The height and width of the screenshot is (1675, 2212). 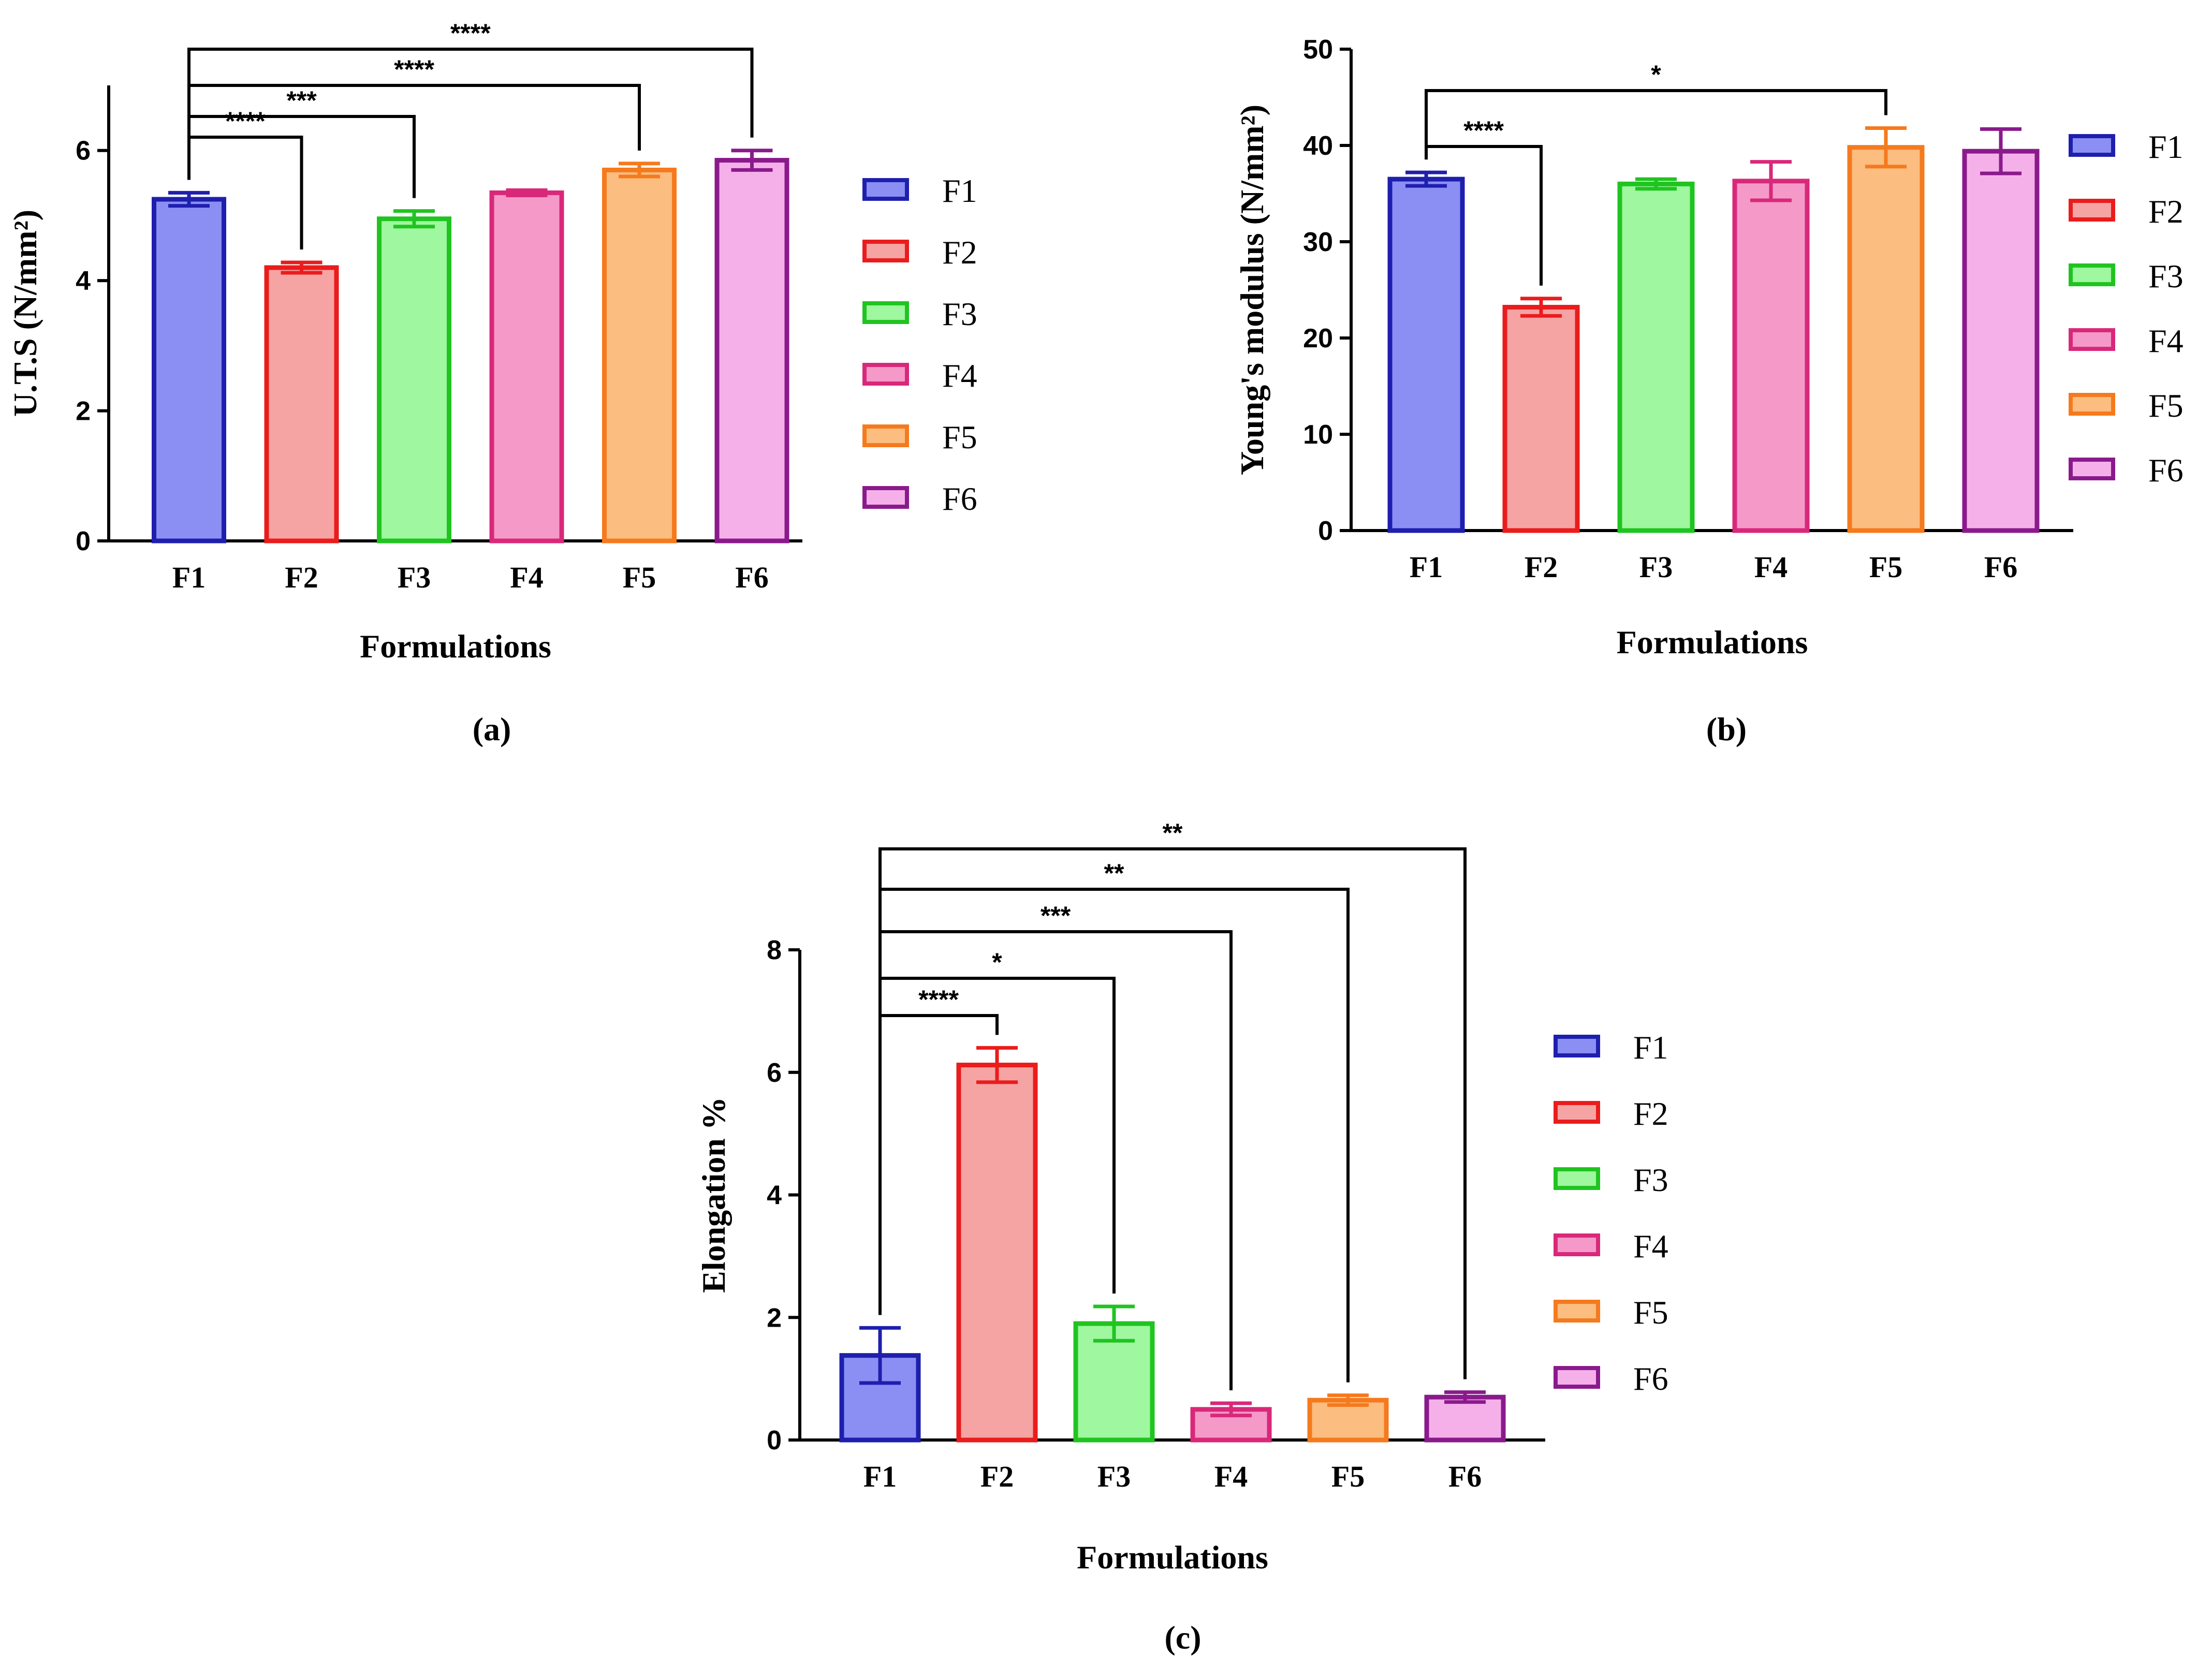 I want to click on significance-bracket: **, so click(x=1172, y=1098).